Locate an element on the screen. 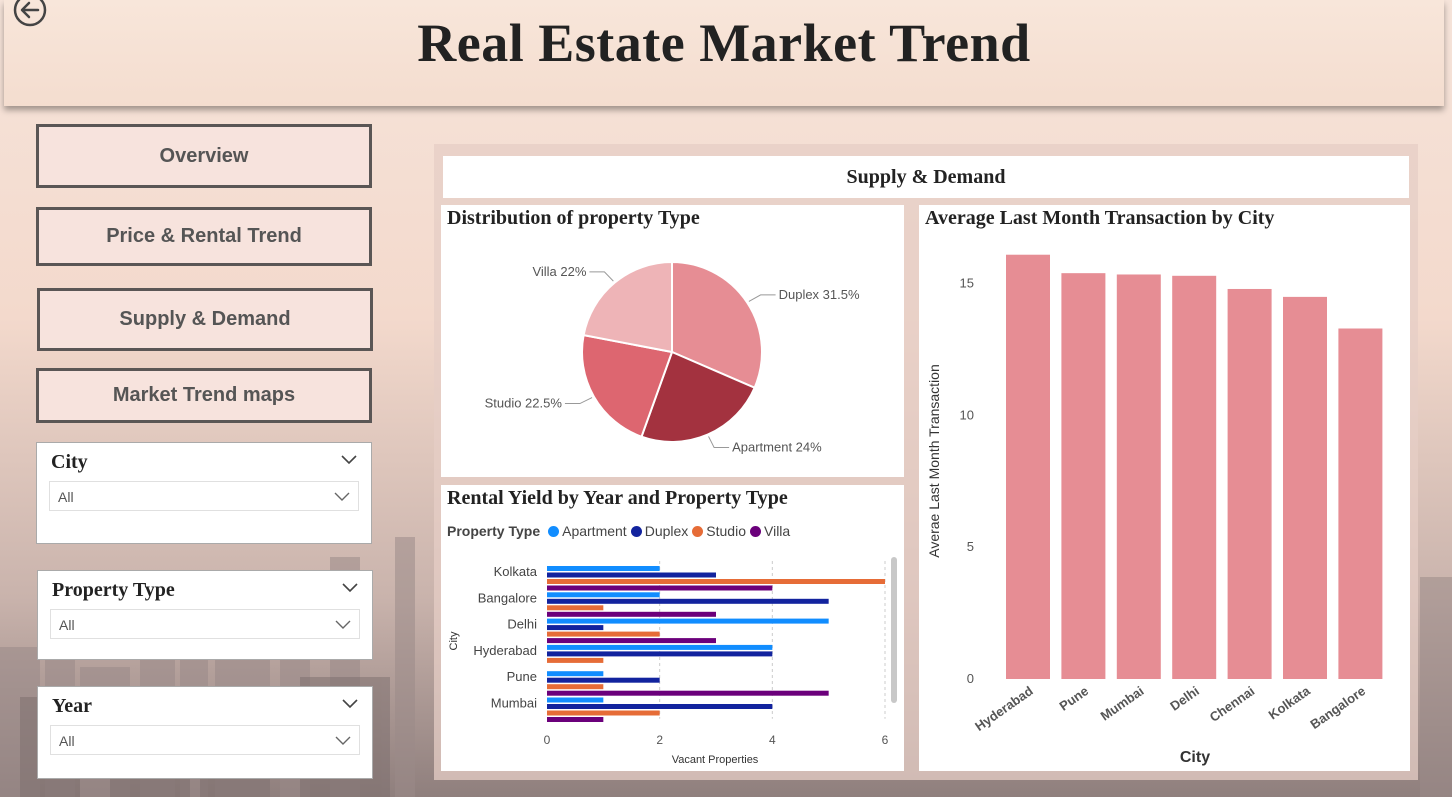  property-type-slicer: Property Type All is located at coordinates (205, 615).